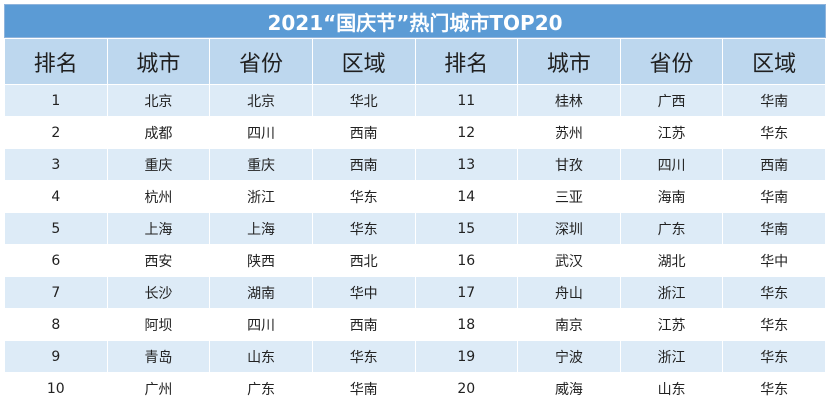 Image resolution: width=830 pixels, height=416 pixels. What do you see at coordinates (261, 228) in the screenshot?
I see `province-cell: 上海` at bounding box center [261, 228].